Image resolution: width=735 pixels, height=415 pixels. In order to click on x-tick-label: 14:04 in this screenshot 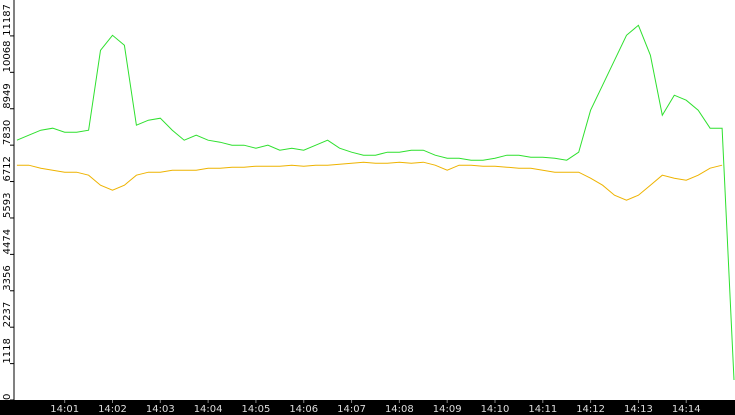, I will do `click(208, 409)`.